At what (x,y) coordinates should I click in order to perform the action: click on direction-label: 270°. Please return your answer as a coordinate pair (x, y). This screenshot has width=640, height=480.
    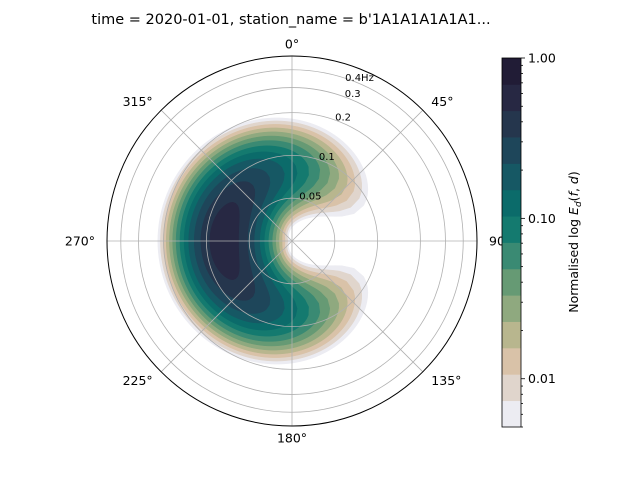
    Looking at the image, I should click on (80, 241).